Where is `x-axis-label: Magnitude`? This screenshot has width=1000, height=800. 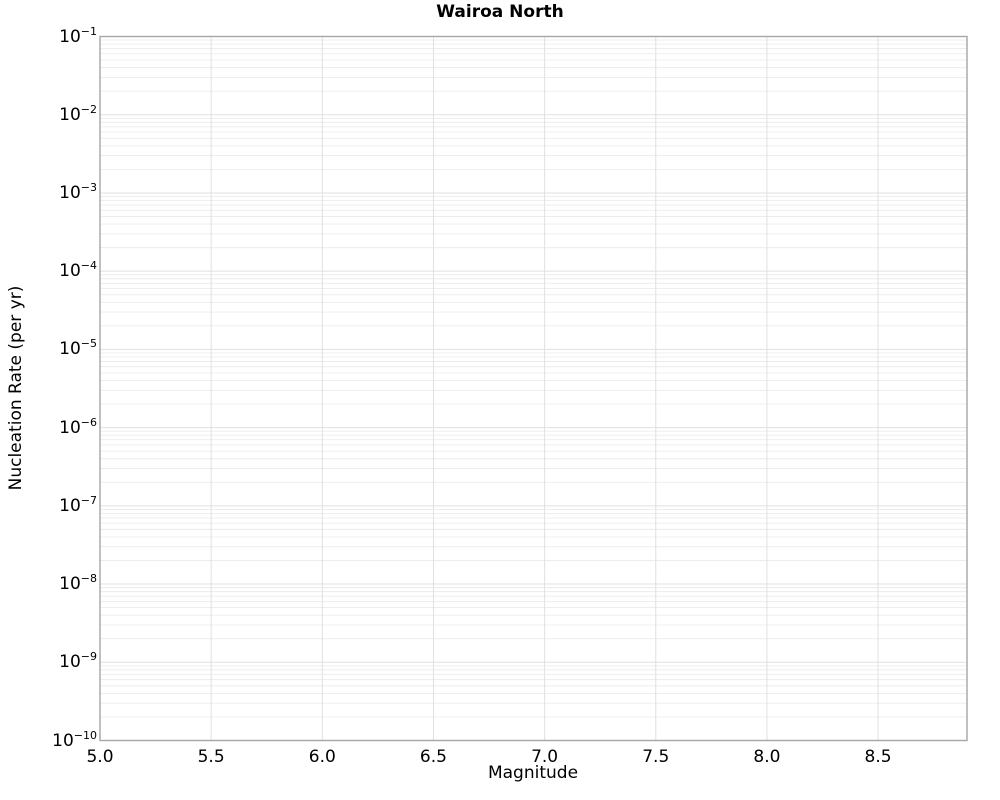
x-axis-label: Magnitude is located at coordinates (533, 773).